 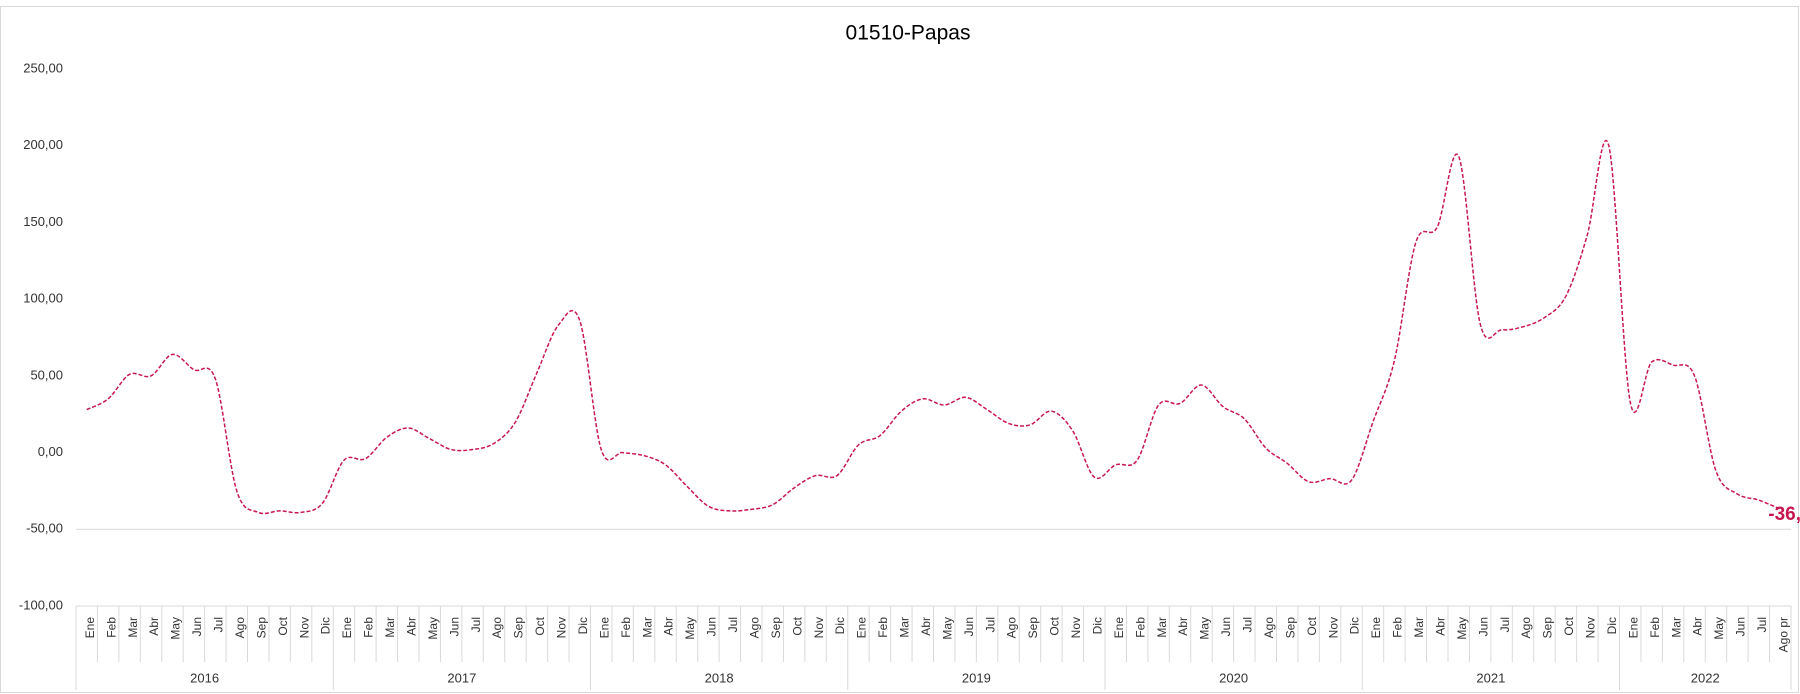 I want to click on year-label: 2019, so click(x=976, y=677).